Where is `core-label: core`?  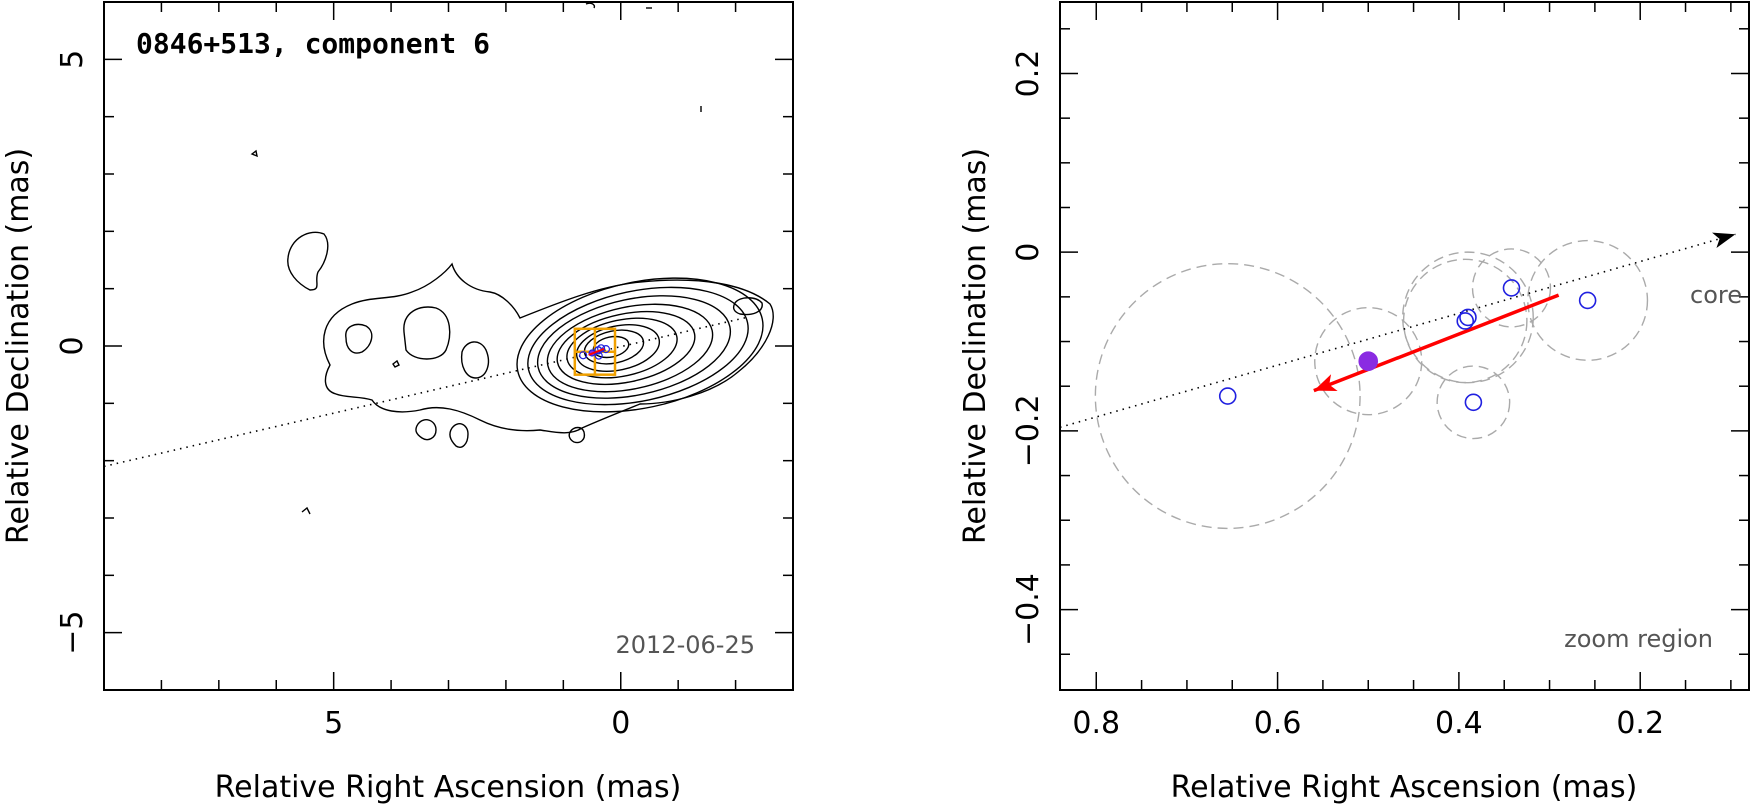
core-label: core is located at coordinates (1716, 295).